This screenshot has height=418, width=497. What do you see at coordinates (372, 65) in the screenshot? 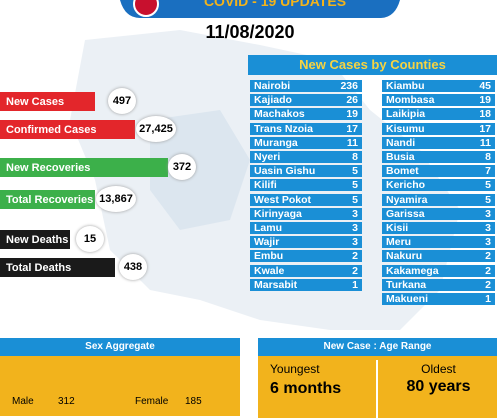
I see `counties-title: New Cases by Counties` at bounding box center [372, 65].